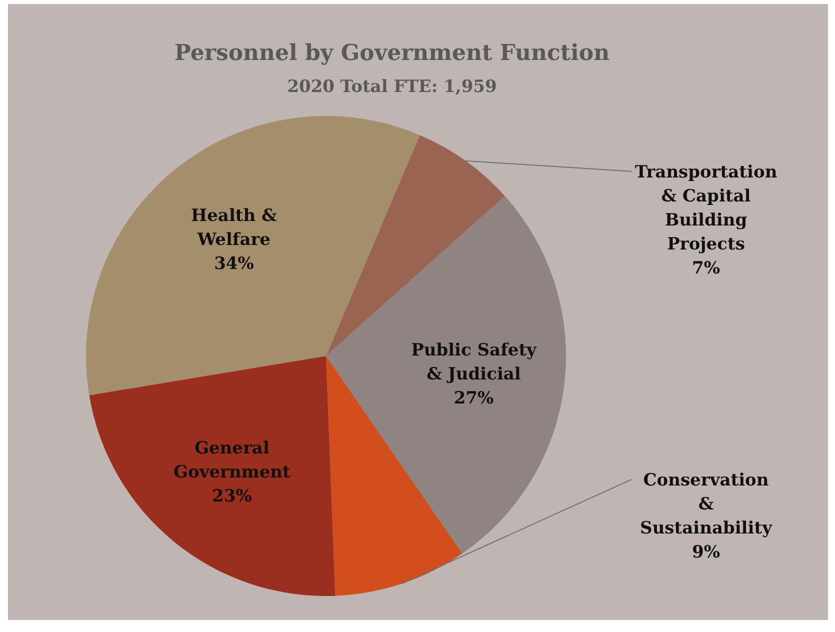 This screenshot has width=835, height=632. Describe the element at coordinates (474, 362) in the screenshot. I see `slice-label: Public Safety & Judicial` at that location.